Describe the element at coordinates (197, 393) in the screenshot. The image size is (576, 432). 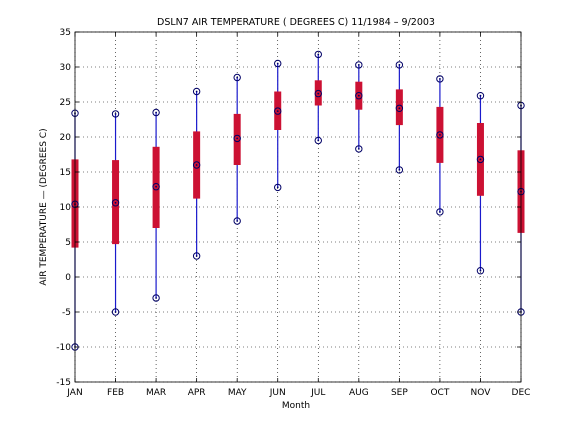
I see `x-tick-label: APR` at that location.